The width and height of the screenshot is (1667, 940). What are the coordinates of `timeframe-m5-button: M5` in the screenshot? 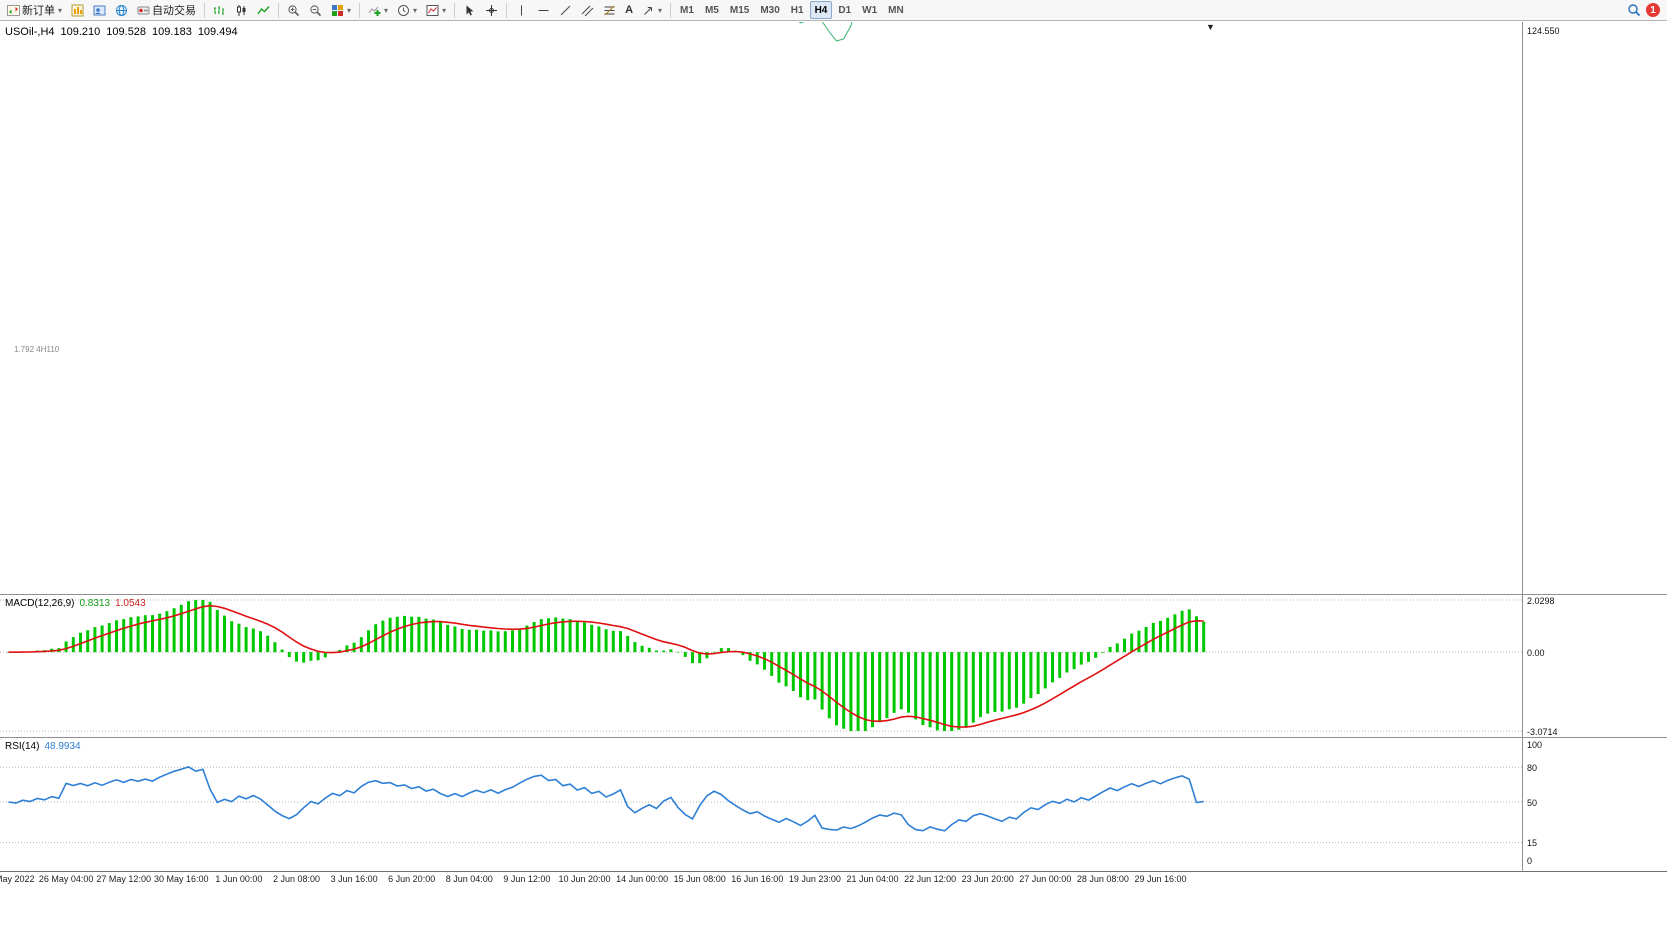 It's located at (711, 10).